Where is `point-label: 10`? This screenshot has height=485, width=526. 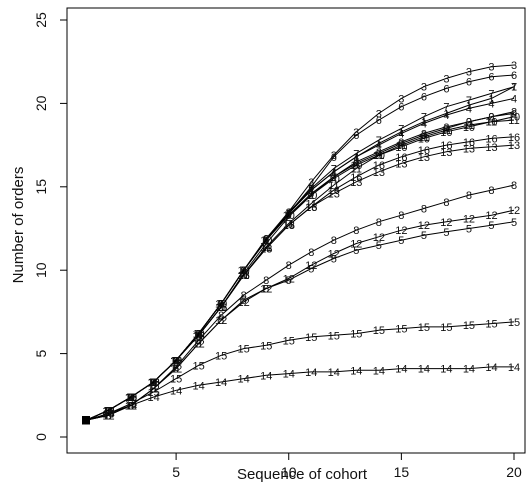
point-label: 10 is located at coordinates (311, 196).